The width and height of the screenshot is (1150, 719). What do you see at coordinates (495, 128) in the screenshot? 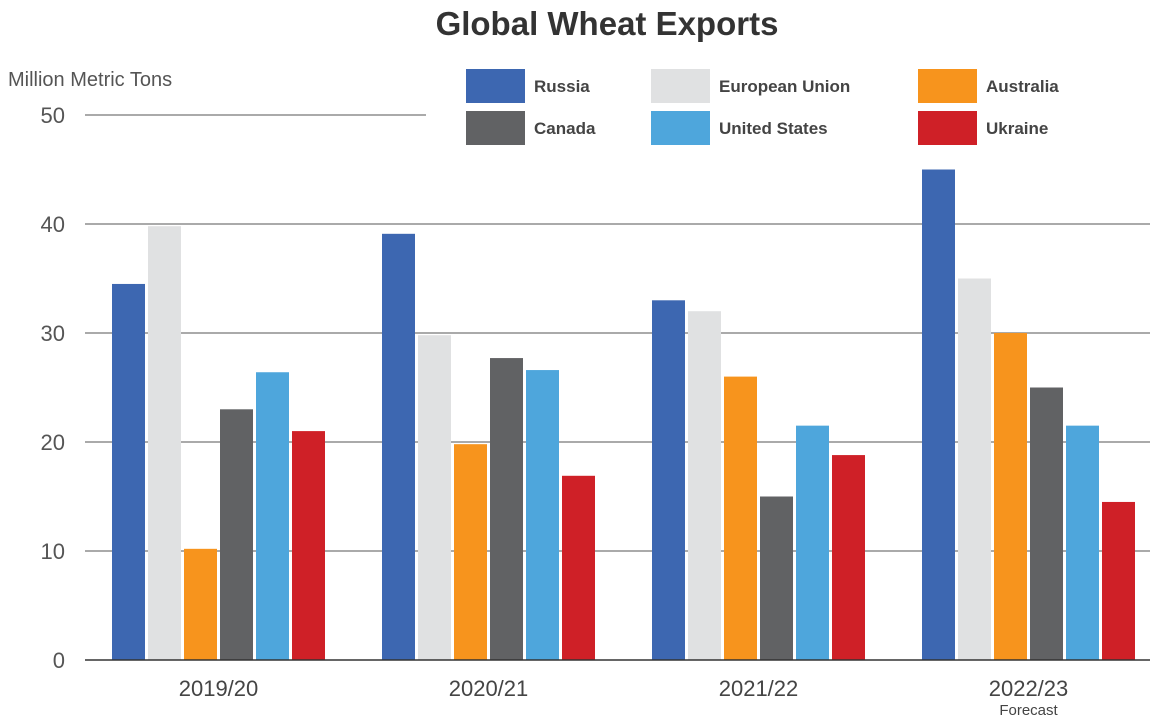
I see `legend-swatch-canada` at bounding box center [495, 128].